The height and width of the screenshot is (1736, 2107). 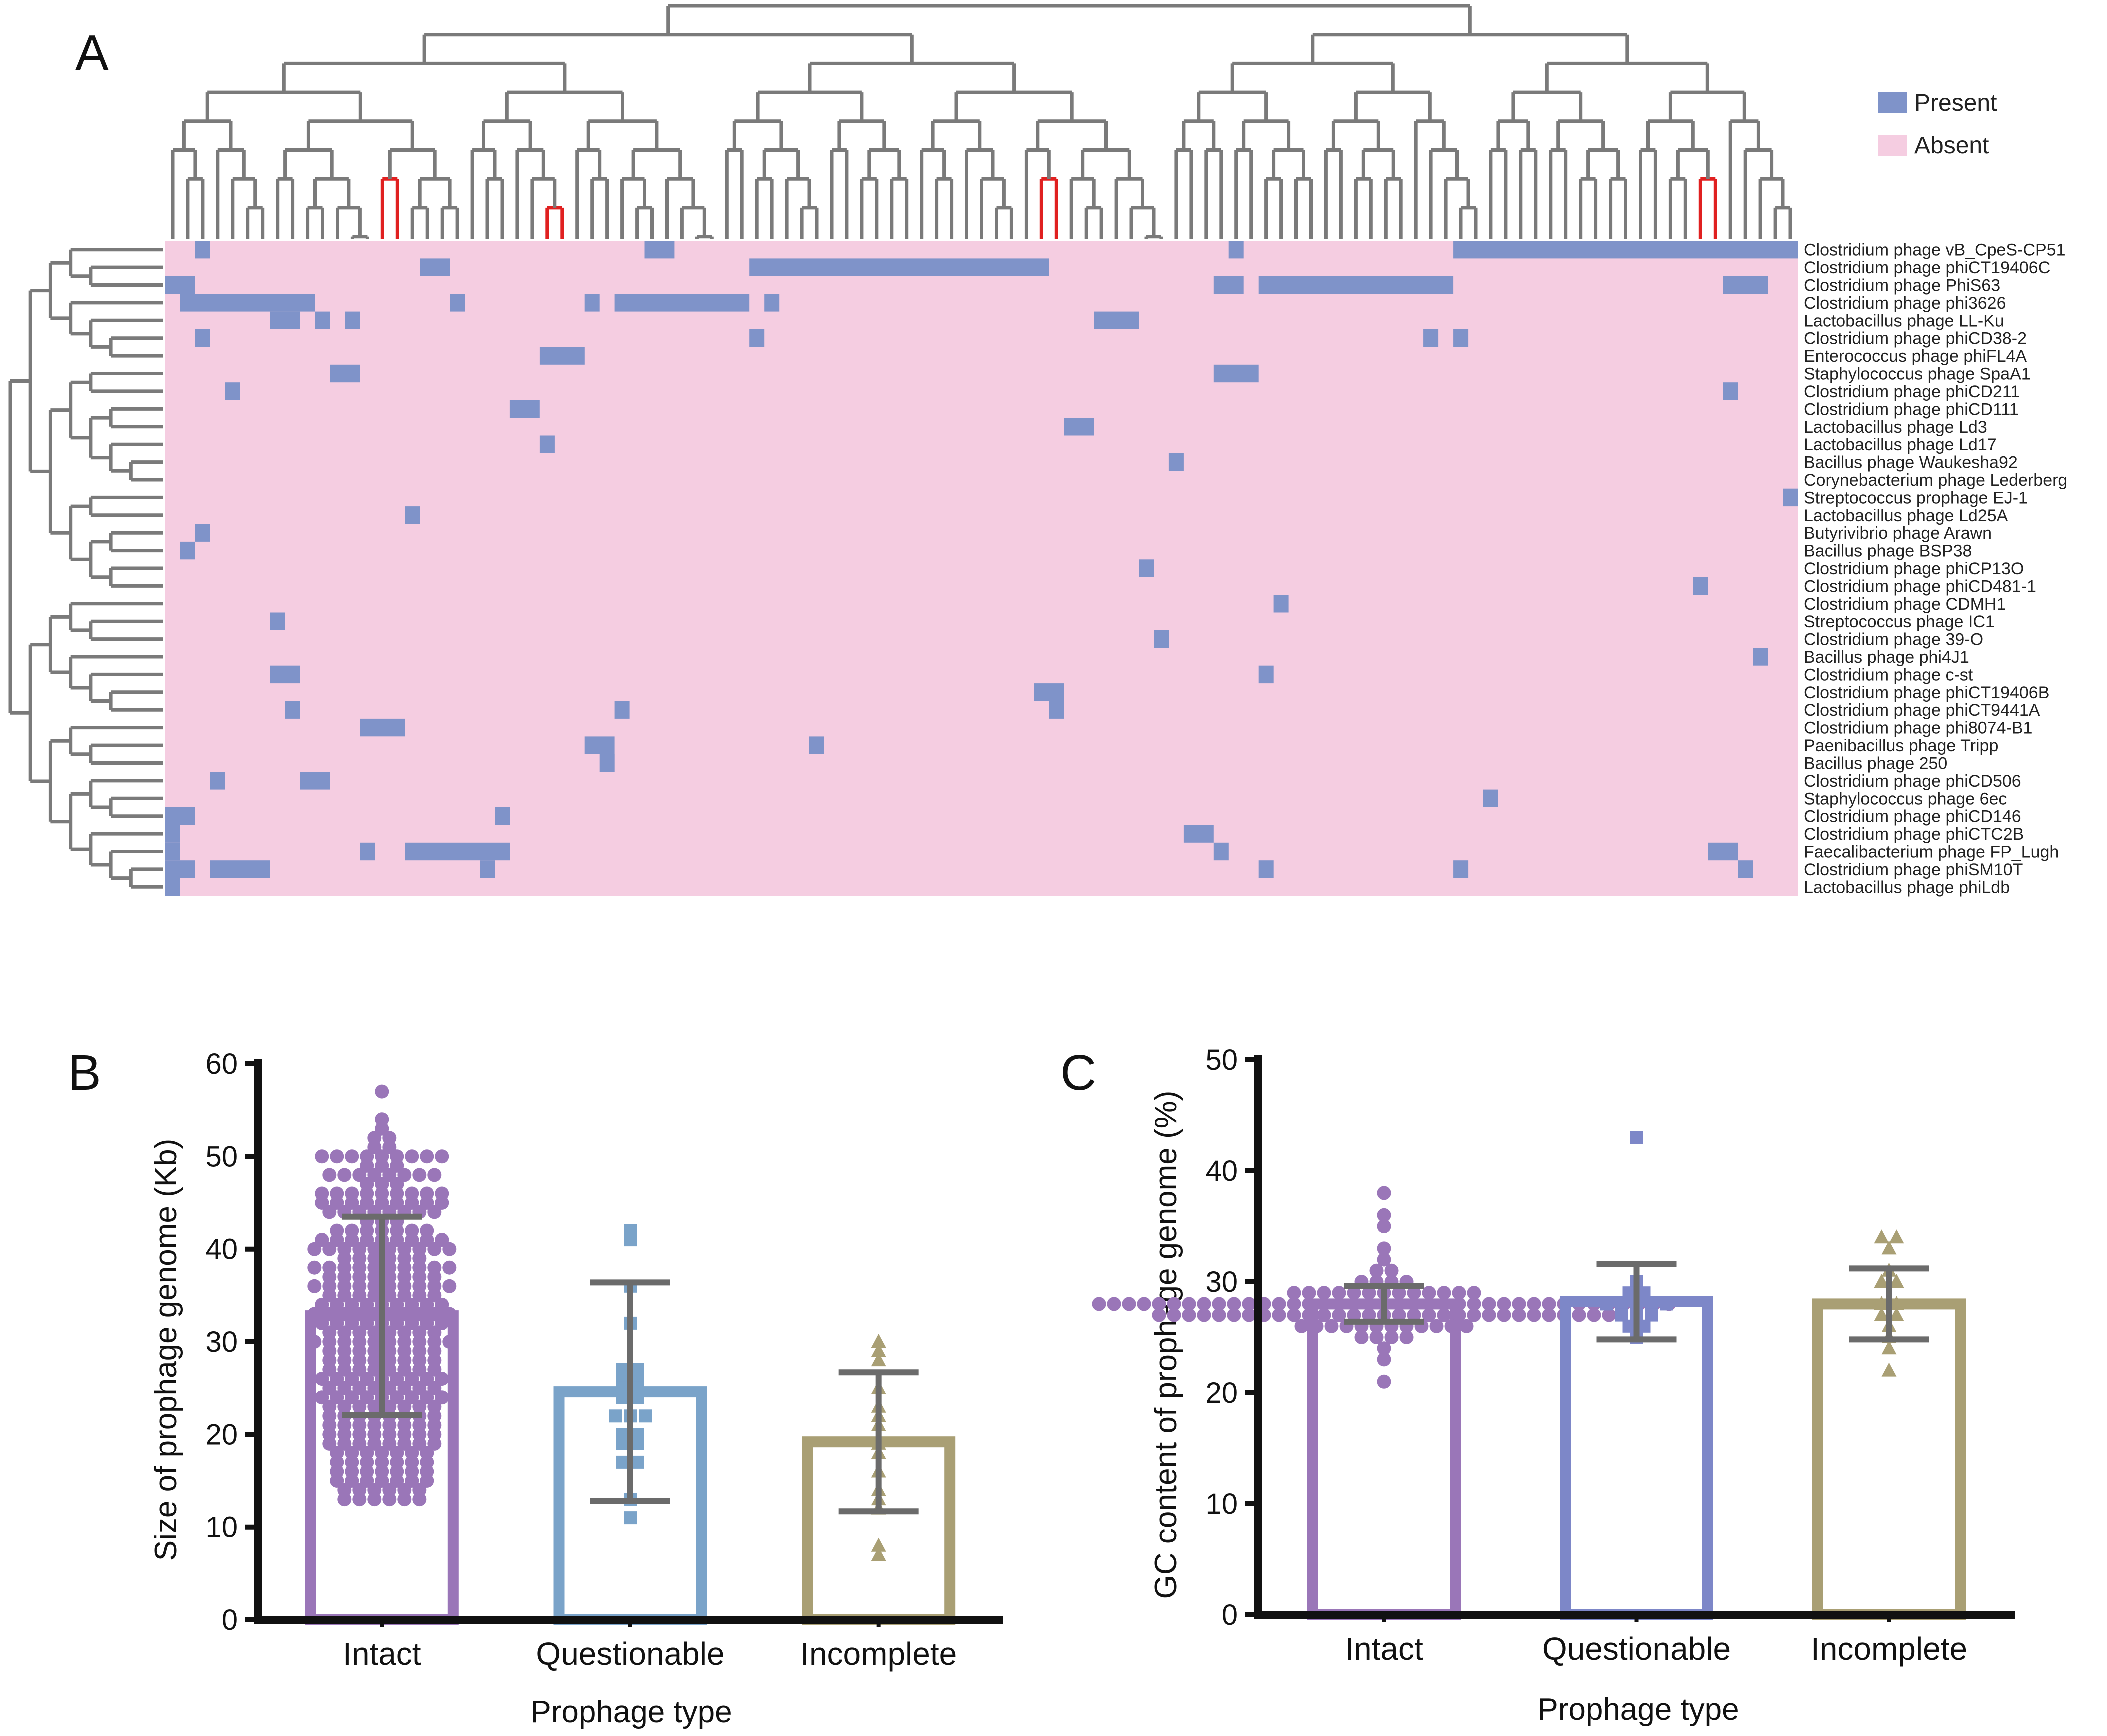 I want to click on heatmap-row-label: Clostridium phage phiCT19406B, so click(x=1927, y=693).